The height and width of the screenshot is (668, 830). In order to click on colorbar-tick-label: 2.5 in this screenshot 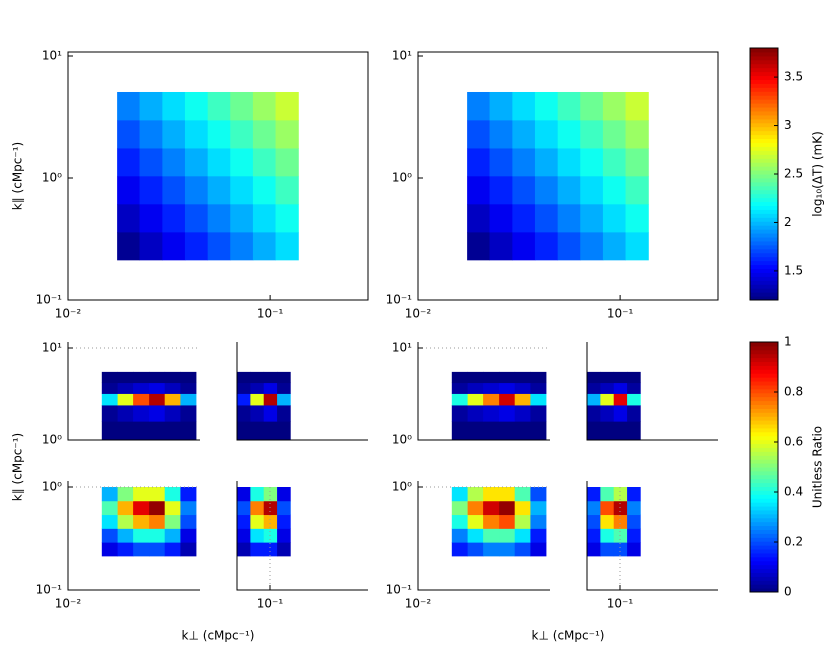, I will do `click(793, 174)`.